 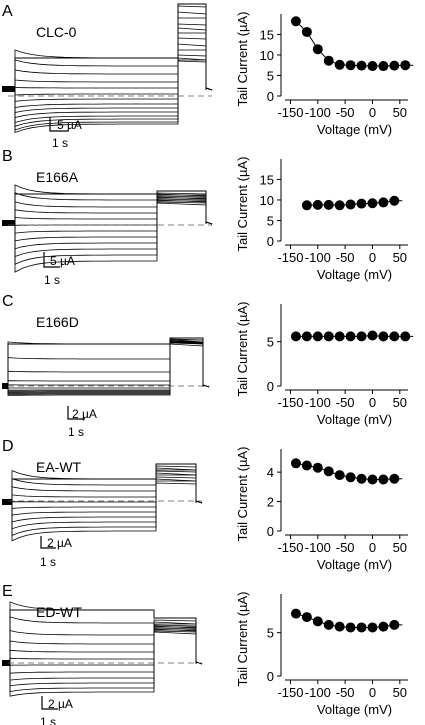 I want to click on fit-line, so click(x=352, y=43).